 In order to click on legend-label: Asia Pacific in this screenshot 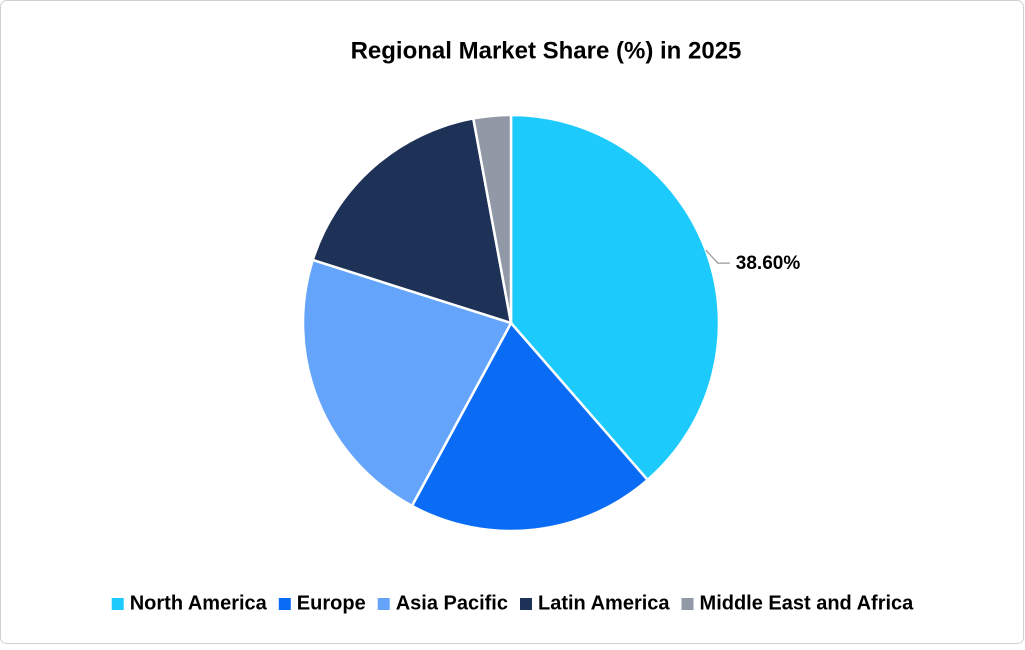, I will do `click(452, 603)`.